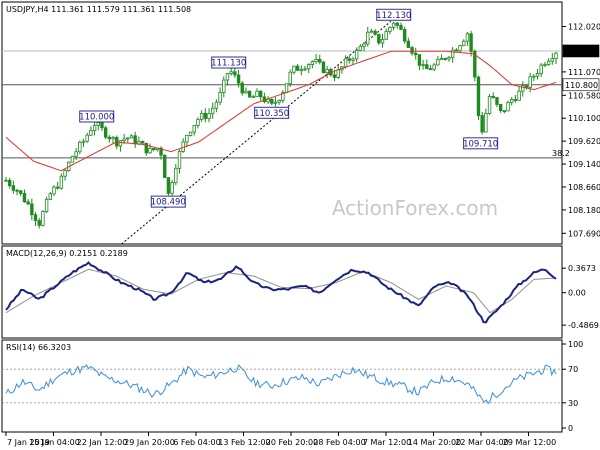  What do you see at coordinates (584, 210) in the screenshot?
I see `price-y-tick-label: 108.180` at bounding box center [584, 210].